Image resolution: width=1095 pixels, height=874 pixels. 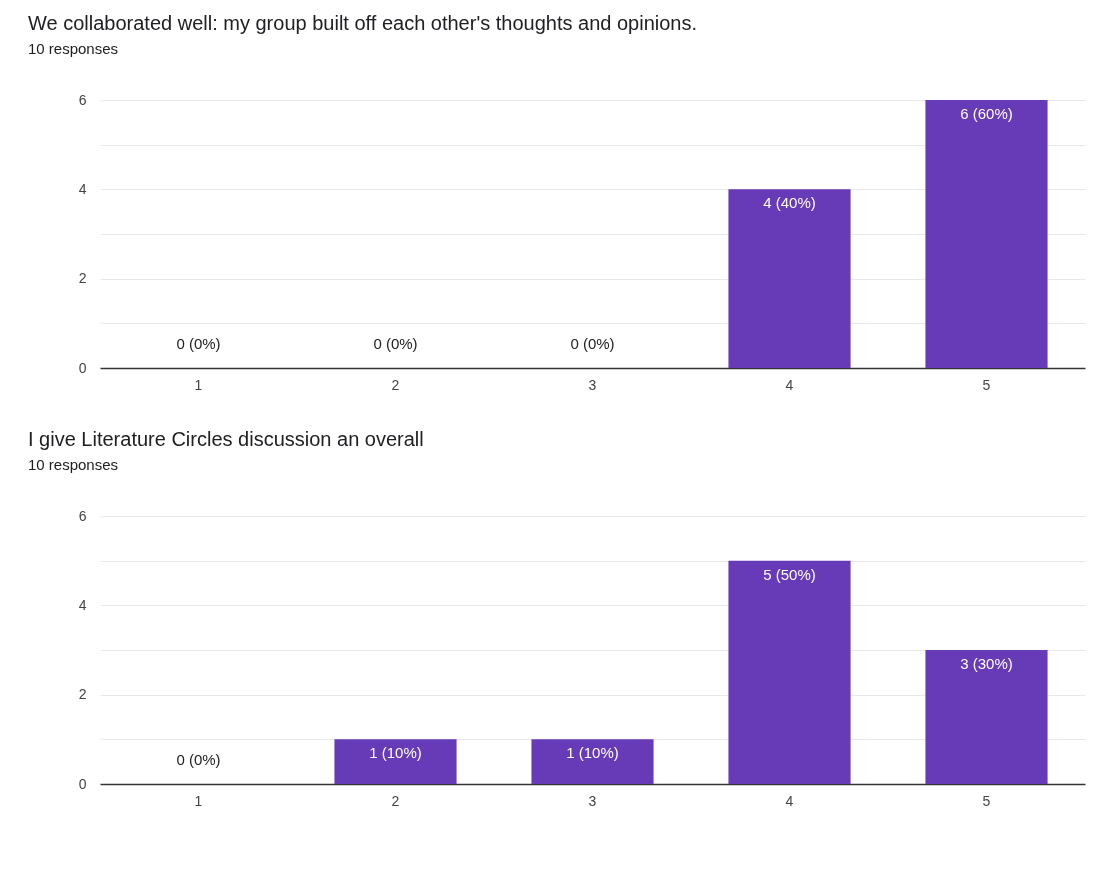 I want to click on data-label: 6 (60%), so click(x=986, y=113).